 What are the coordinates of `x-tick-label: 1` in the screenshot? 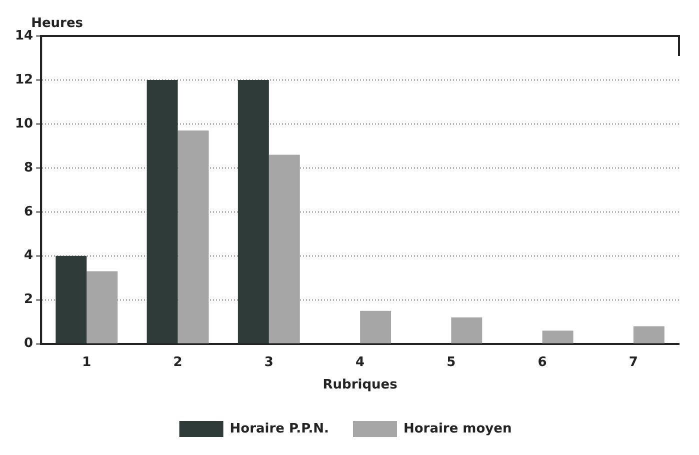 It's located at (87, 362).